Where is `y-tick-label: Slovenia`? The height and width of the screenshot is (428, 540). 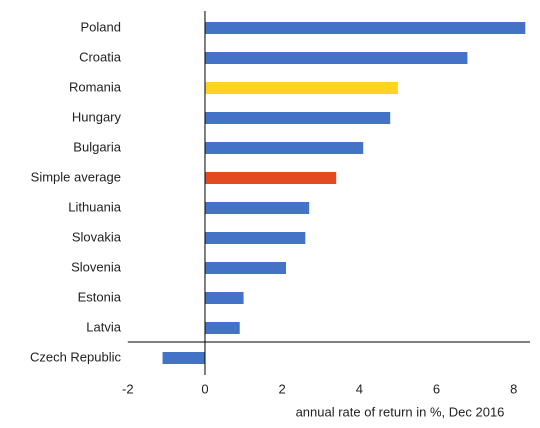 y-tick-label: Slovenia is located at coordinates (96, 266).